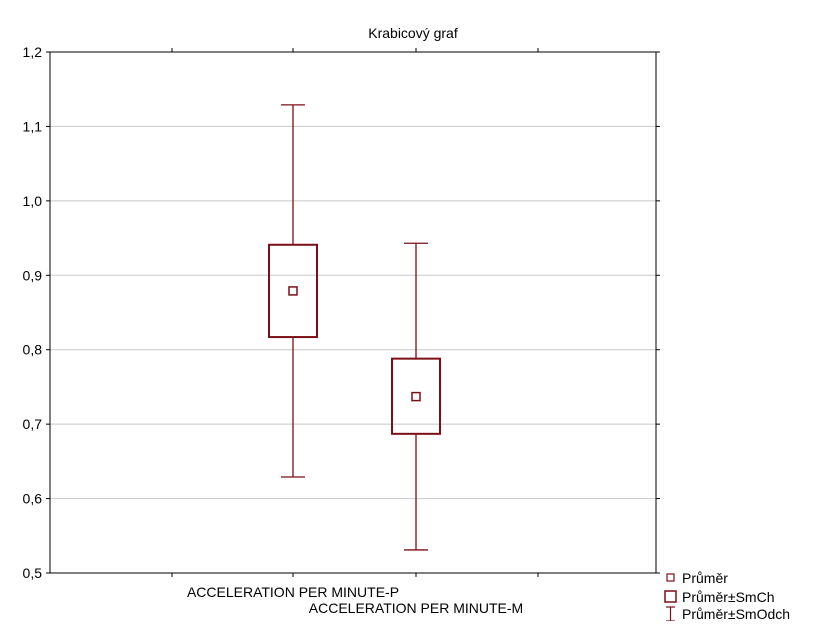  Describe the element at coordinates (670, 596) in the screenshot. I see `legend-box-symbol` at that location.